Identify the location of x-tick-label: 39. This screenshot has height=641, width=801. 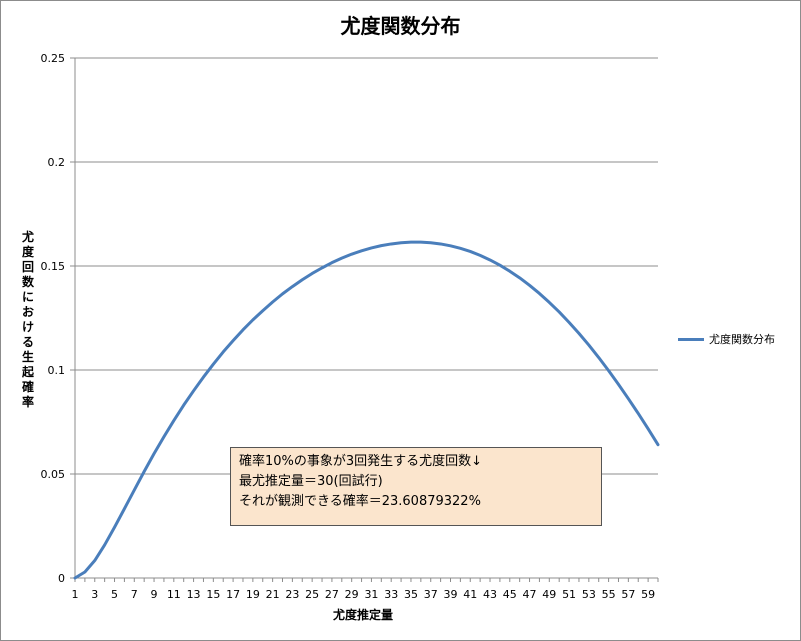
(450, 594).